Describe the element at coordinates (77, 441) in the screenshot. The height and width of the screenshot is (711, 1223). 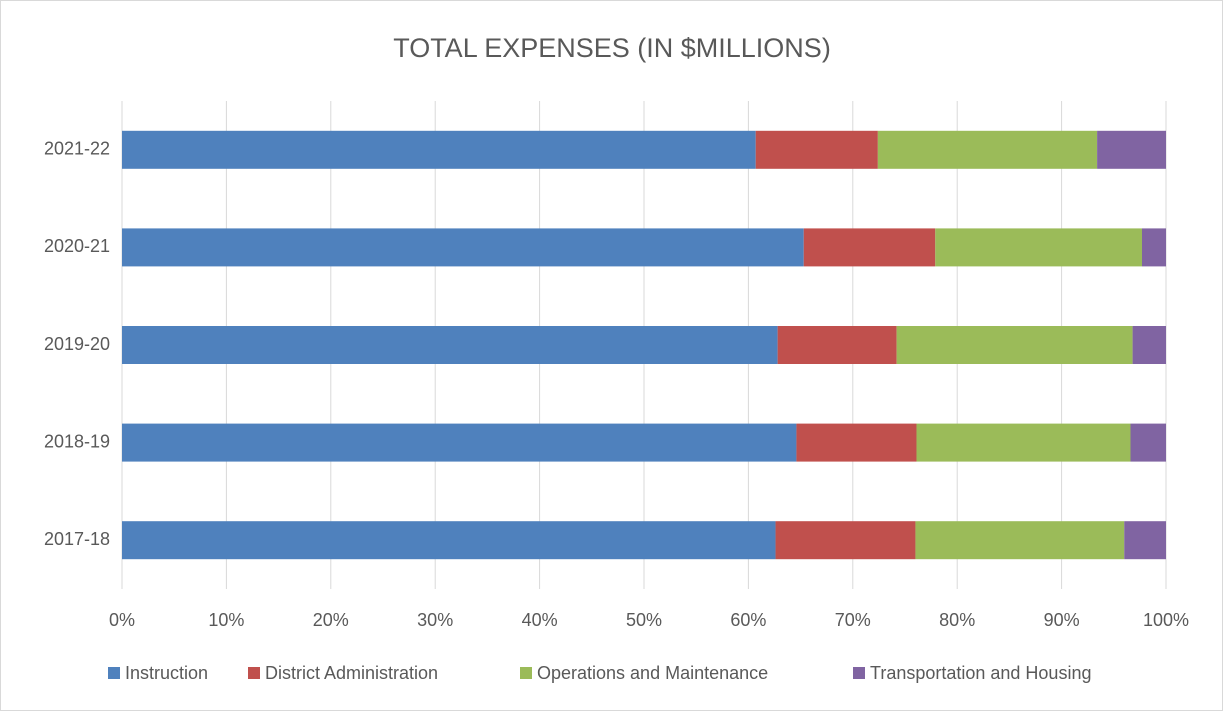
I see `y-tick-label: 2018-19` at that location.